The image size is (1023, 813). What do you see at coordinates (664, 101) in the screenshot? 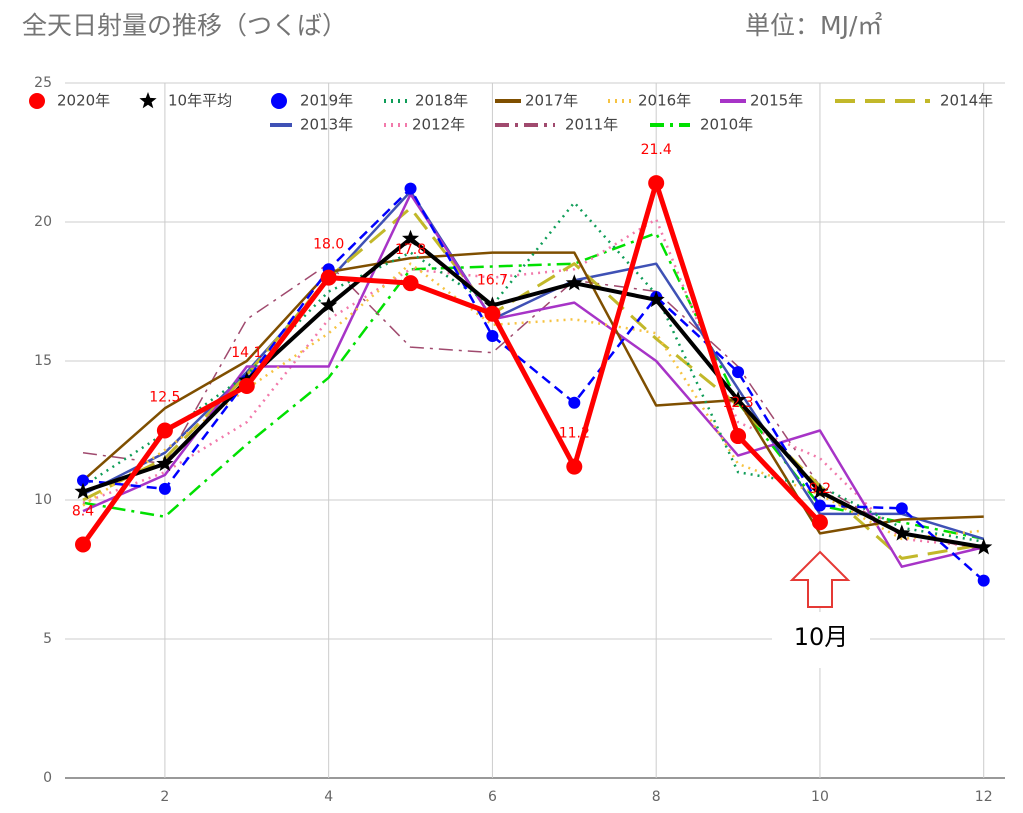
I see `legend-label: 2016年` at bounding box center [664, 101].